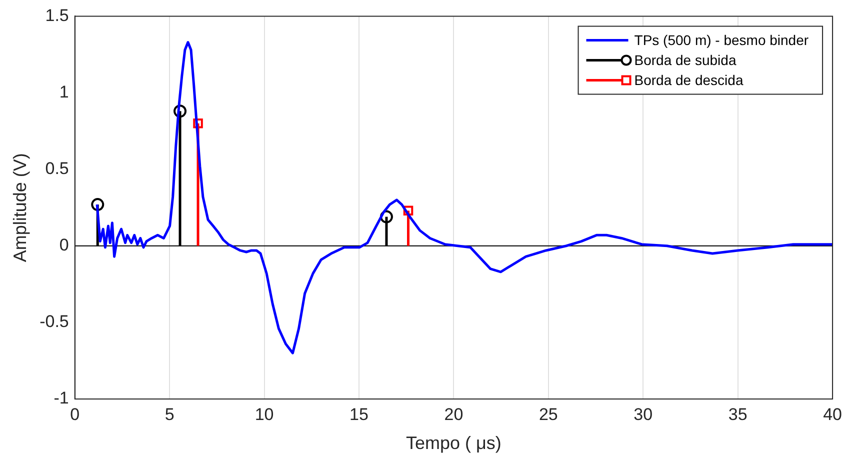 The height and width of the screenshot is (459, 848). Describe the element at coordinates (264, 414) in the screenshot. I see `x-tick-label: 10` at that location.